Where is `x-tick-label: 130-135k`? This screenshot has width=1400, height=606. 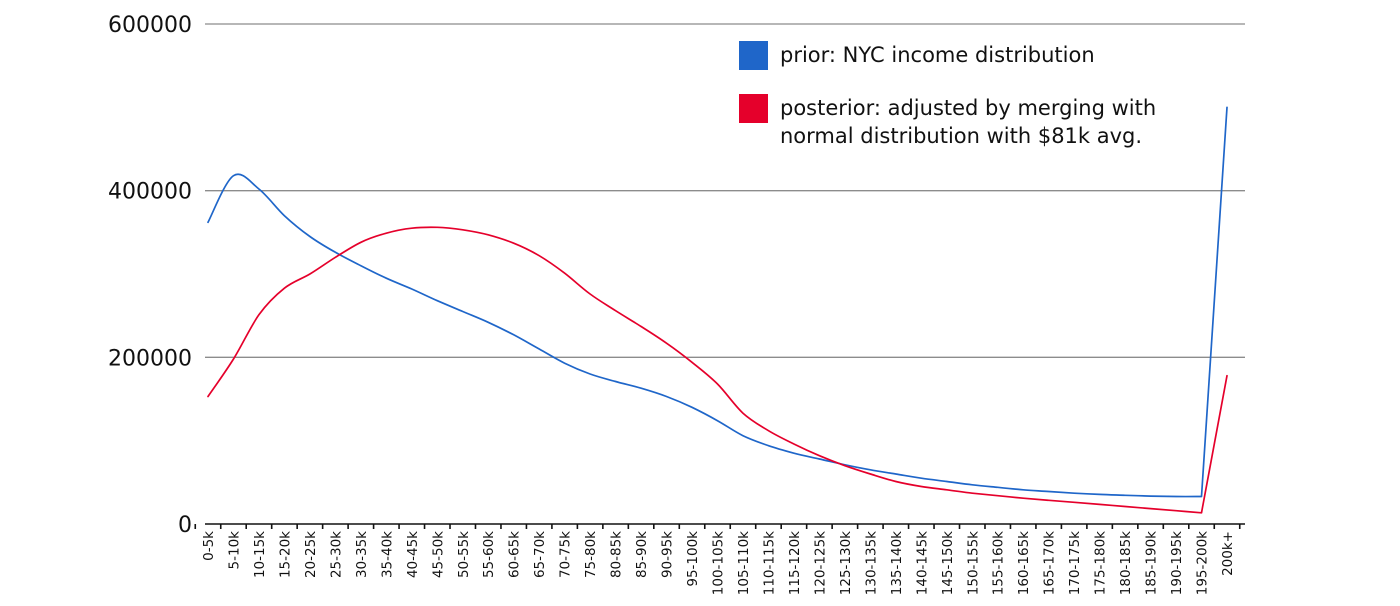 x-tick-label: 130-135k is located at coordinates (871, 563).